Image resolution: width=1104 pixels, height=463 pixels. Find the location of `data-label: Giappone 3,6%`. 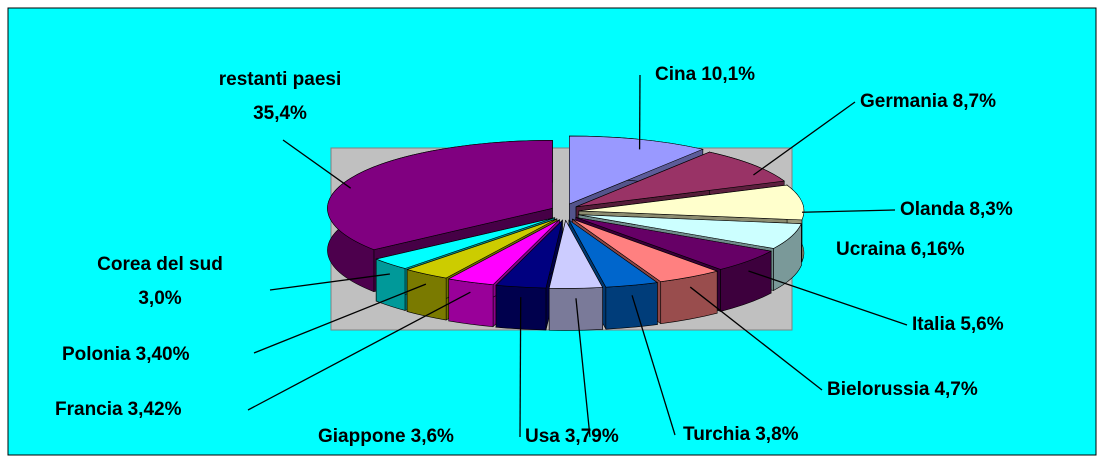

data-label: Giappone 3,6% is located at coordinates (386, 436).